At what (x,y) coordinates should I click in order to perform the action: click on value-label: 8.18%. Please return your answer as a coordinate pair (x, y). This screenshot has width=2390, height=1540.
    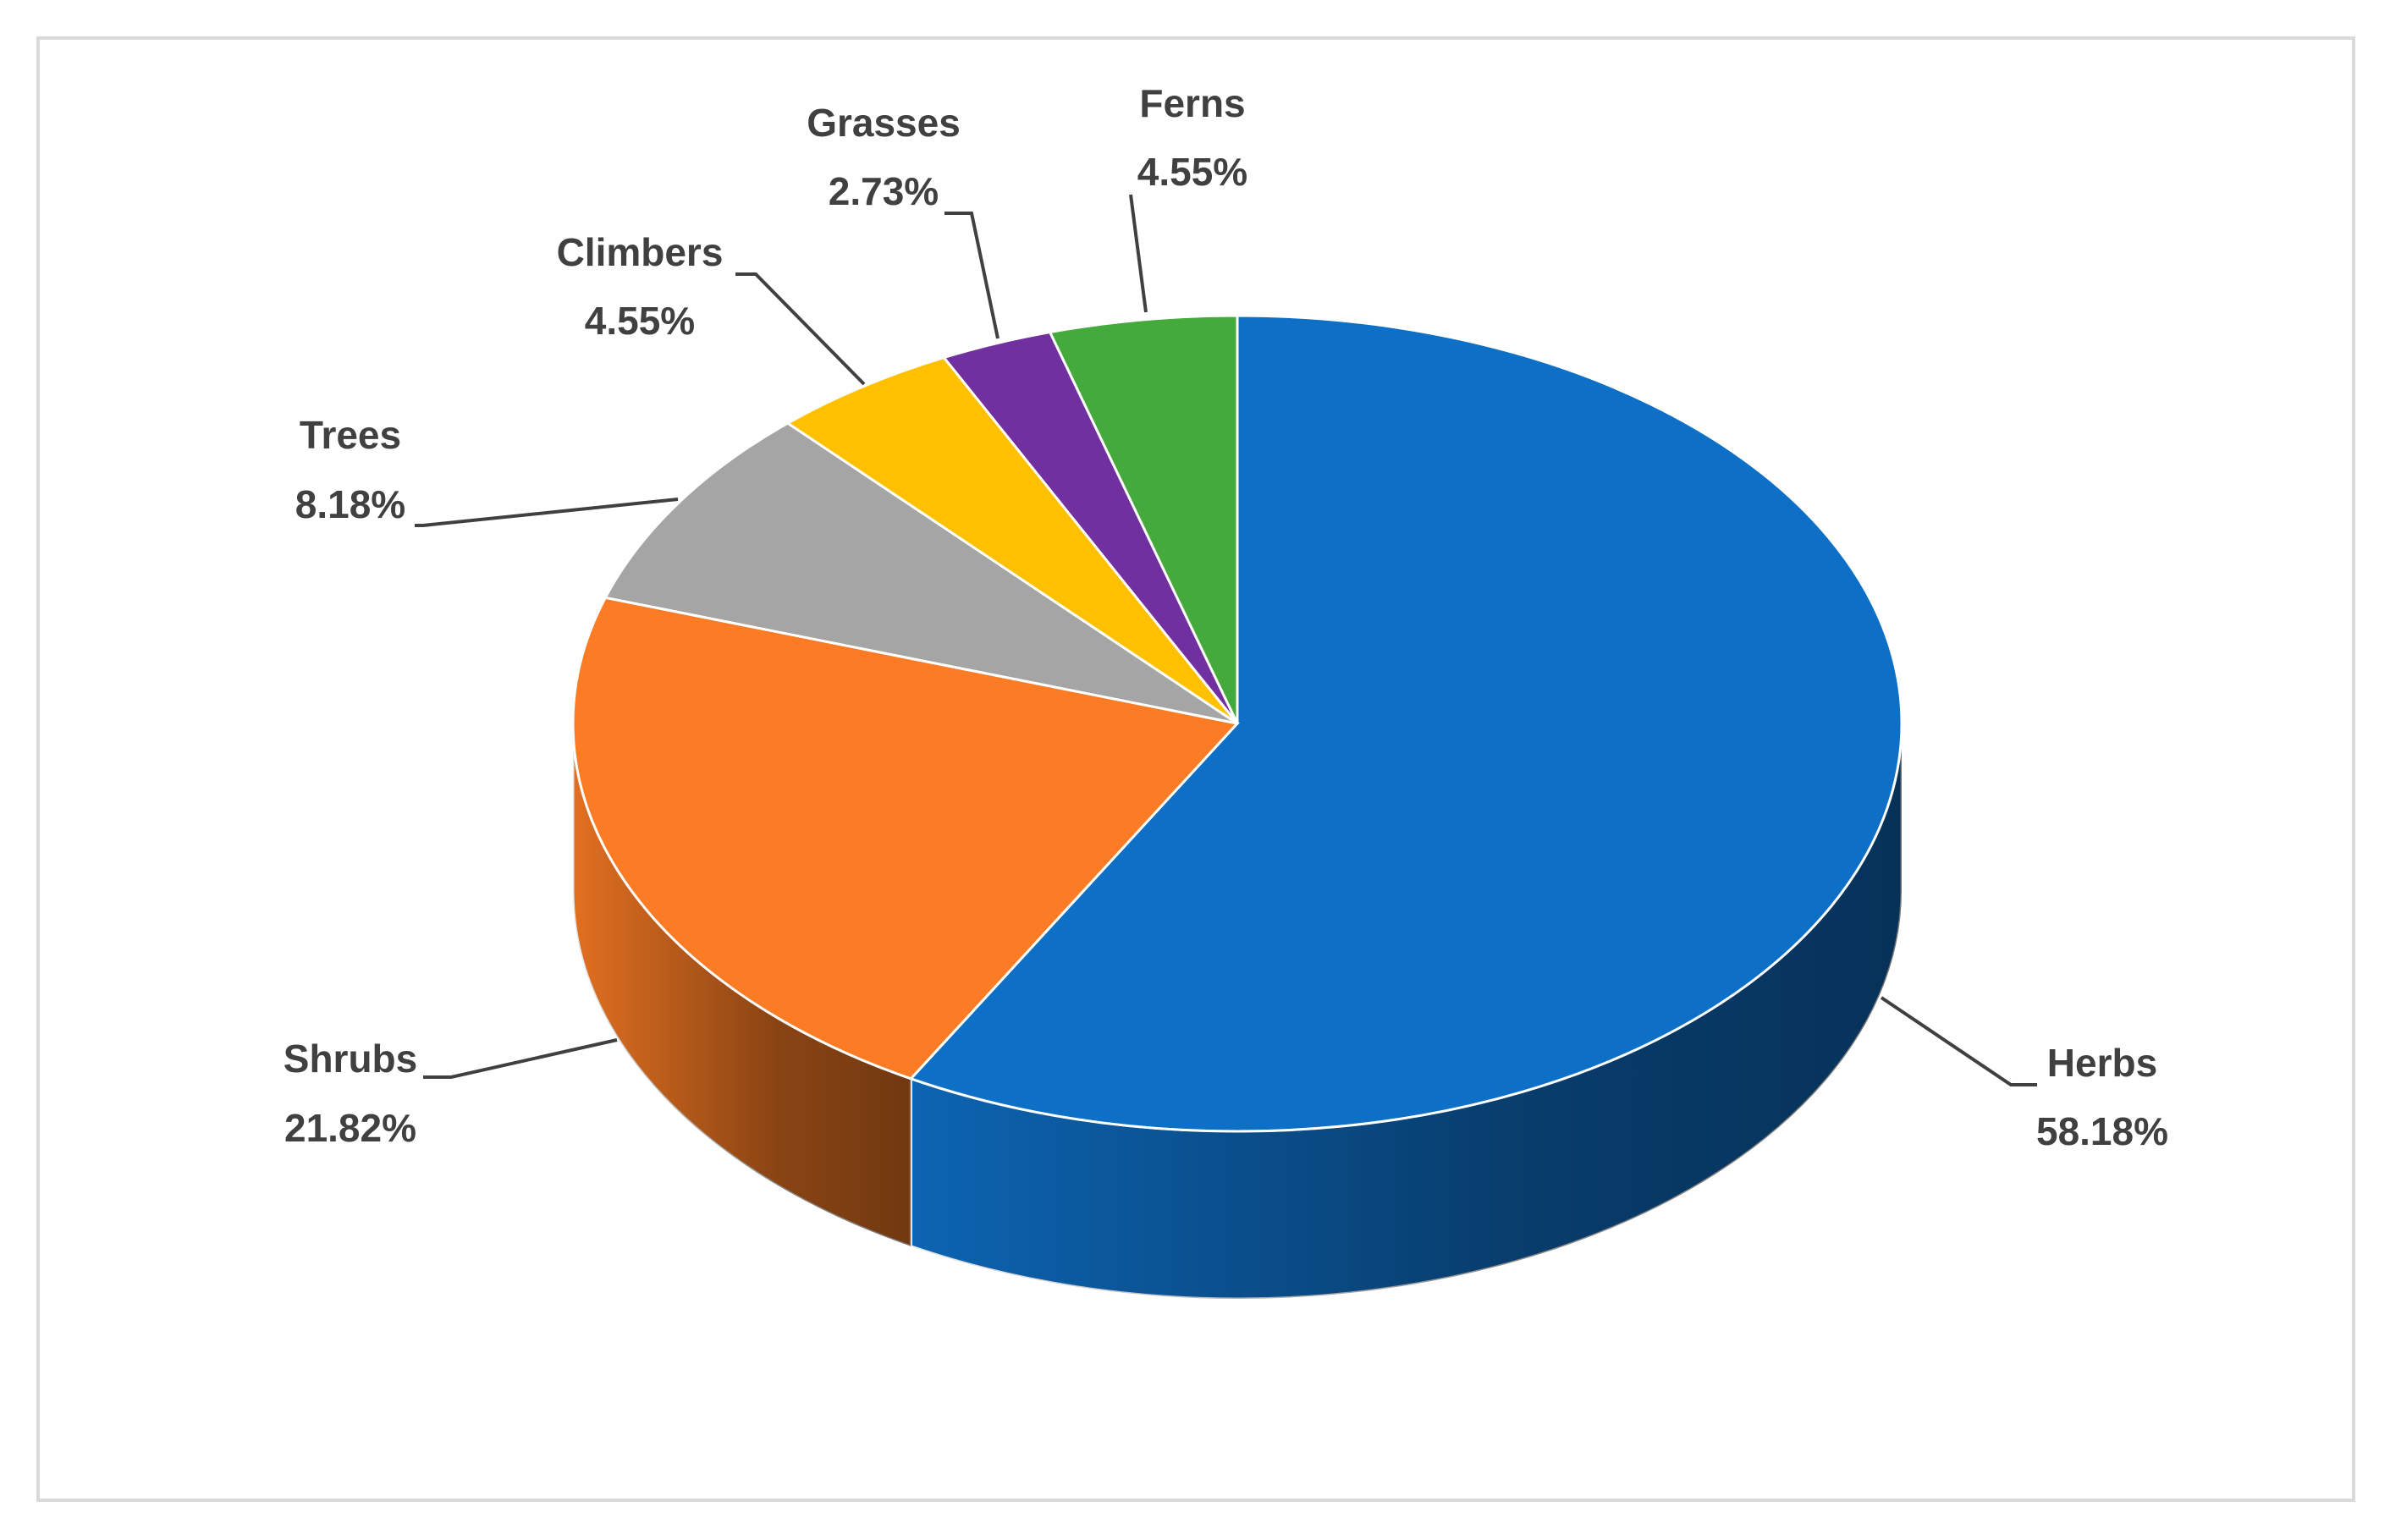
    Looking at the image, I should click on (350, 504).